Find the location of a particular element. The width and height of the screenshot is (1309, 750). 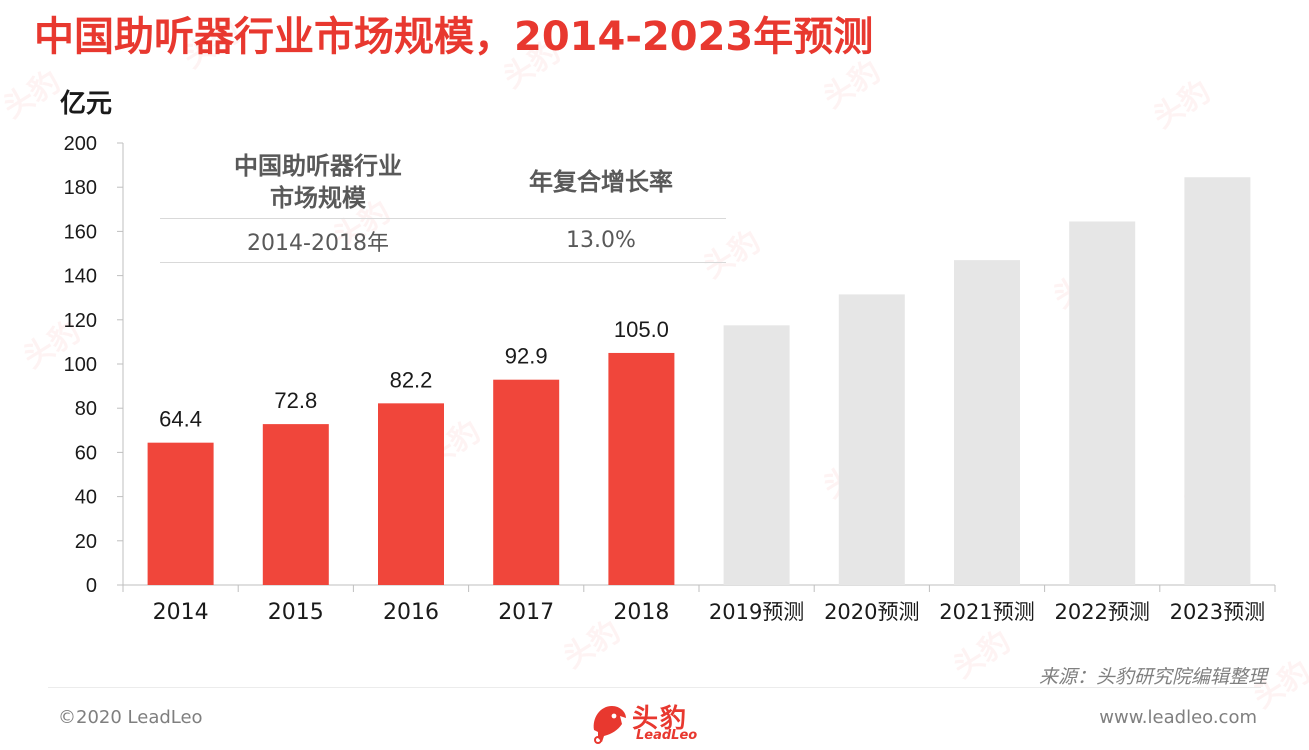

data-label: 92.9 is located at coordinates (526, 356).